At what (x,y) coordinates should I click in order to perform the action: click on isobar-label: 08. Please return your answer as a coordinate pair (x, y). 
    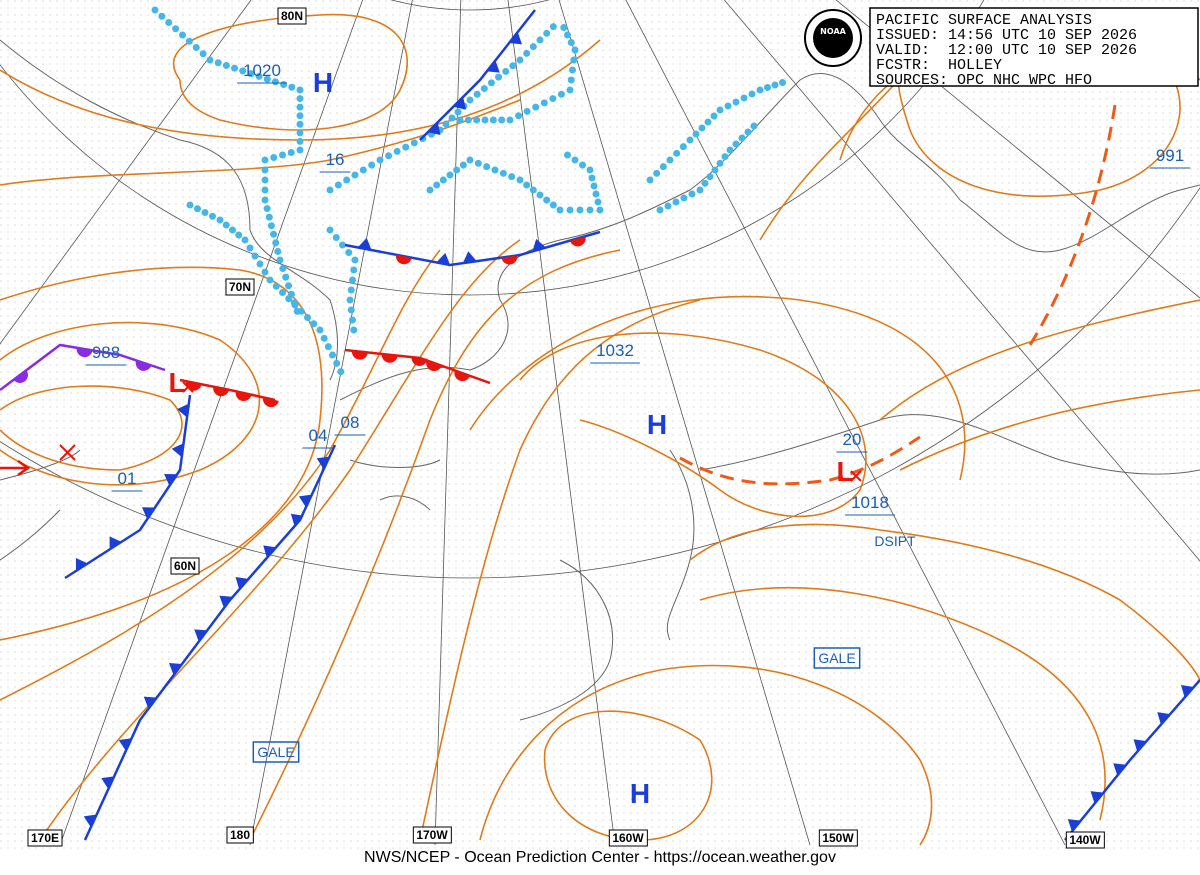
    Looking at the image, I should click on (350, 422).